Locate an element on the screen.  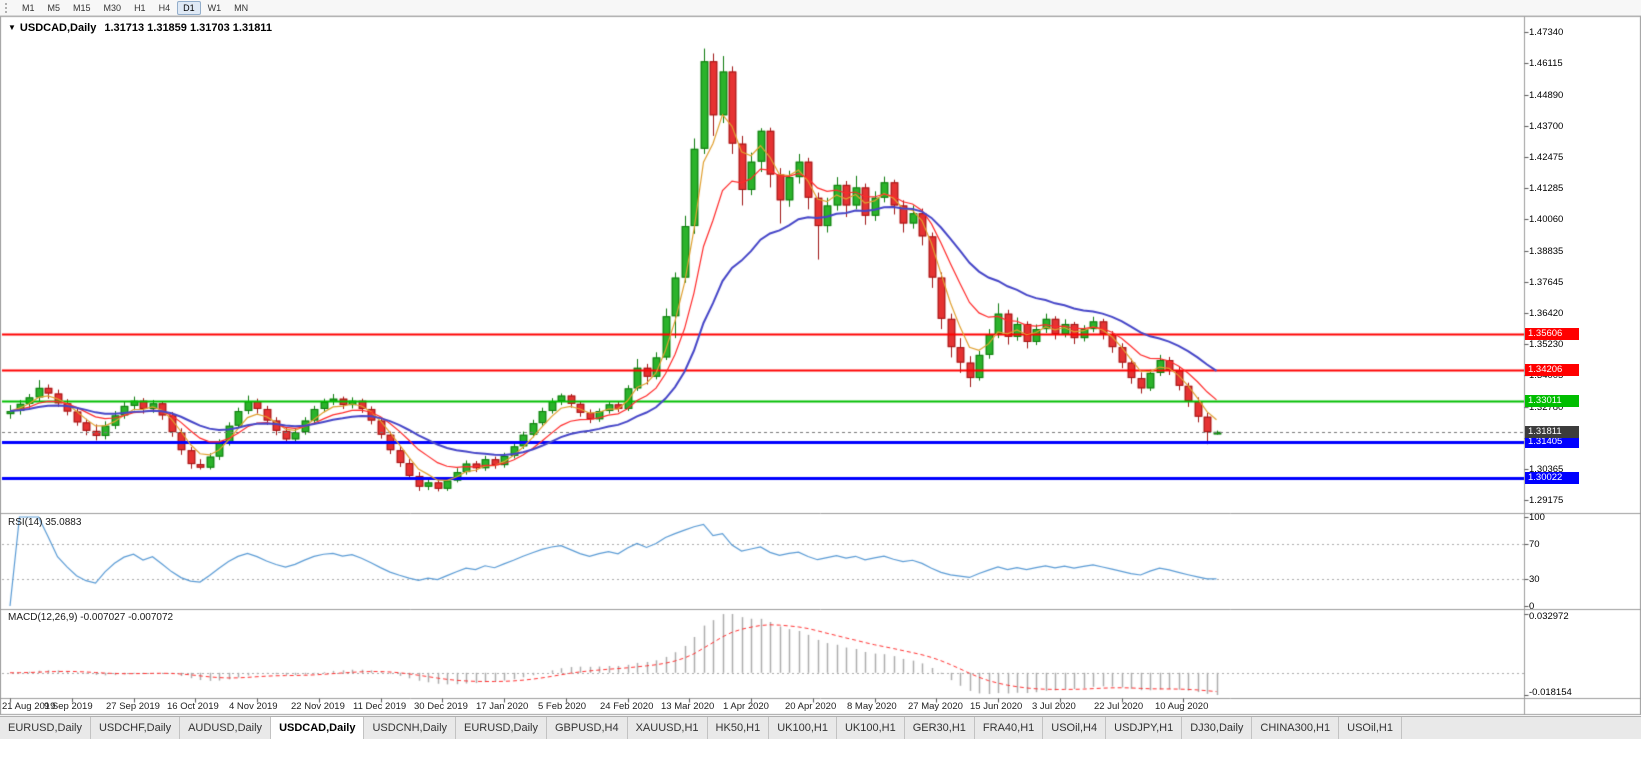
price-axis-label: 1.47340 is located at coordinates (1546, 32).